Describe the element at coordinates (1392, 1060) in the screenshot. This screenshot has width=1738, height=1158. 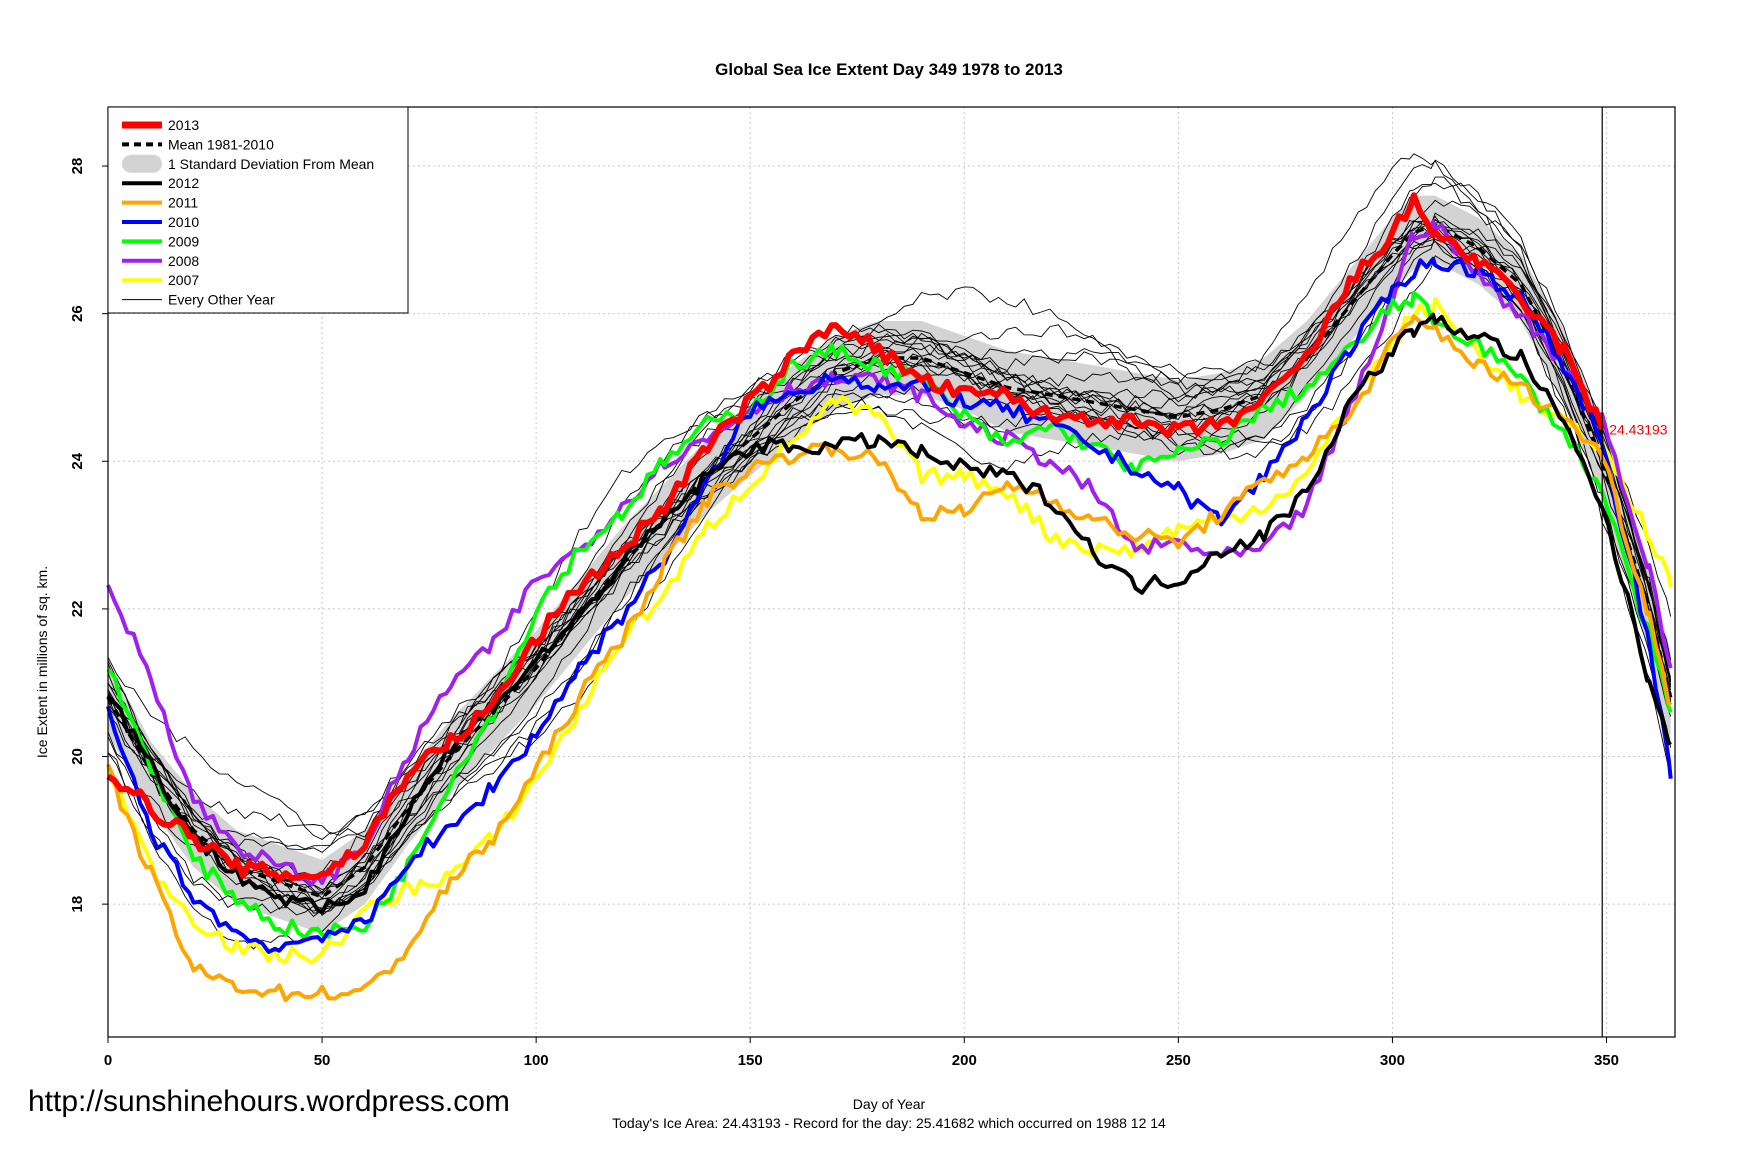
I see `x-tick-label: 300` at that location.